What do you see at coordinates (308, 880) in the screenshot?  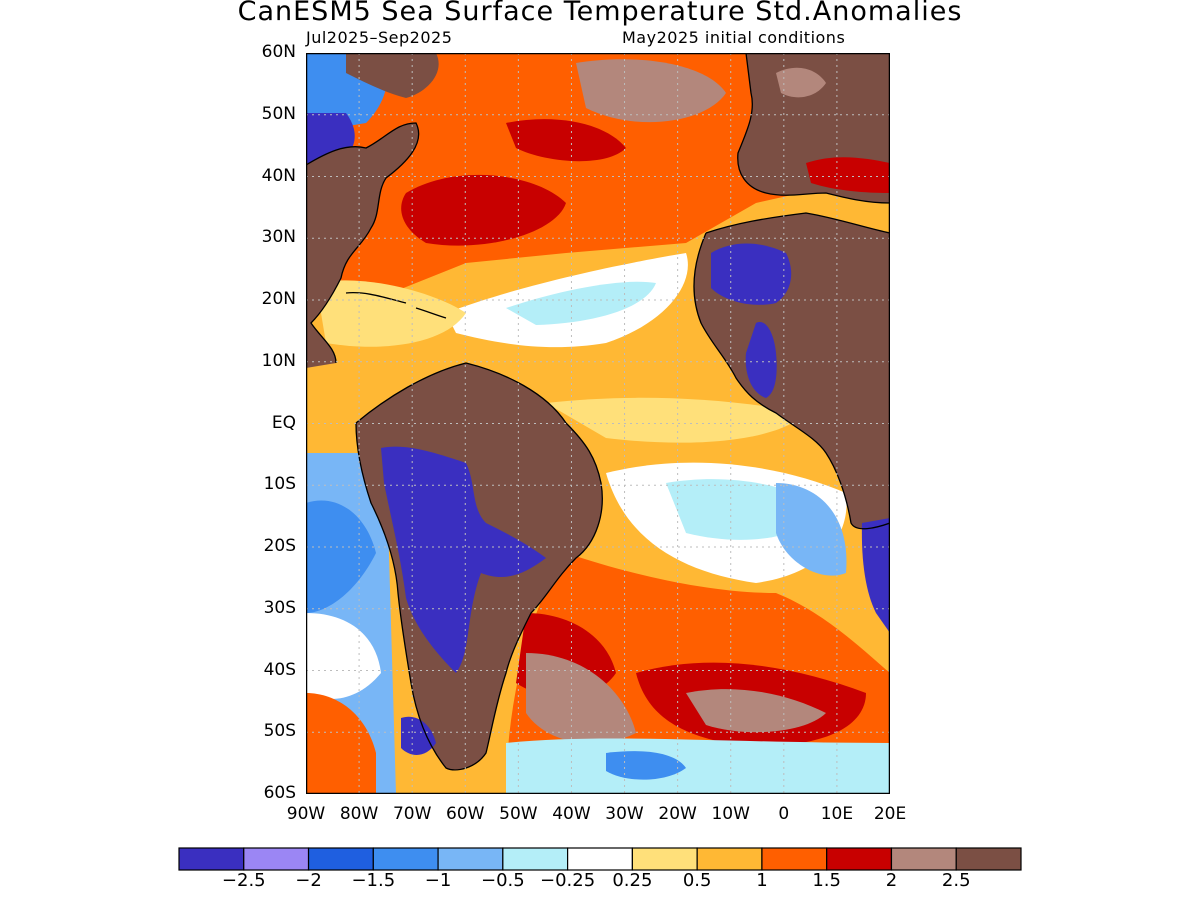 I see `colorbar-tick-label: −2` at bounding box center [308, 880].